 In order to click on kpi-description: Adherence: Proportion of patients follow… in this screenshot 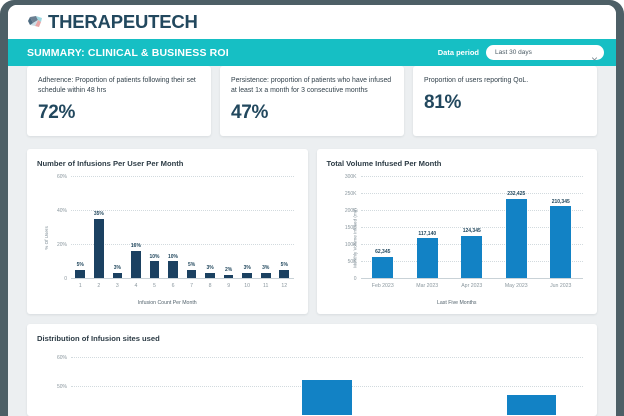, I will do `click(117, 85)`.